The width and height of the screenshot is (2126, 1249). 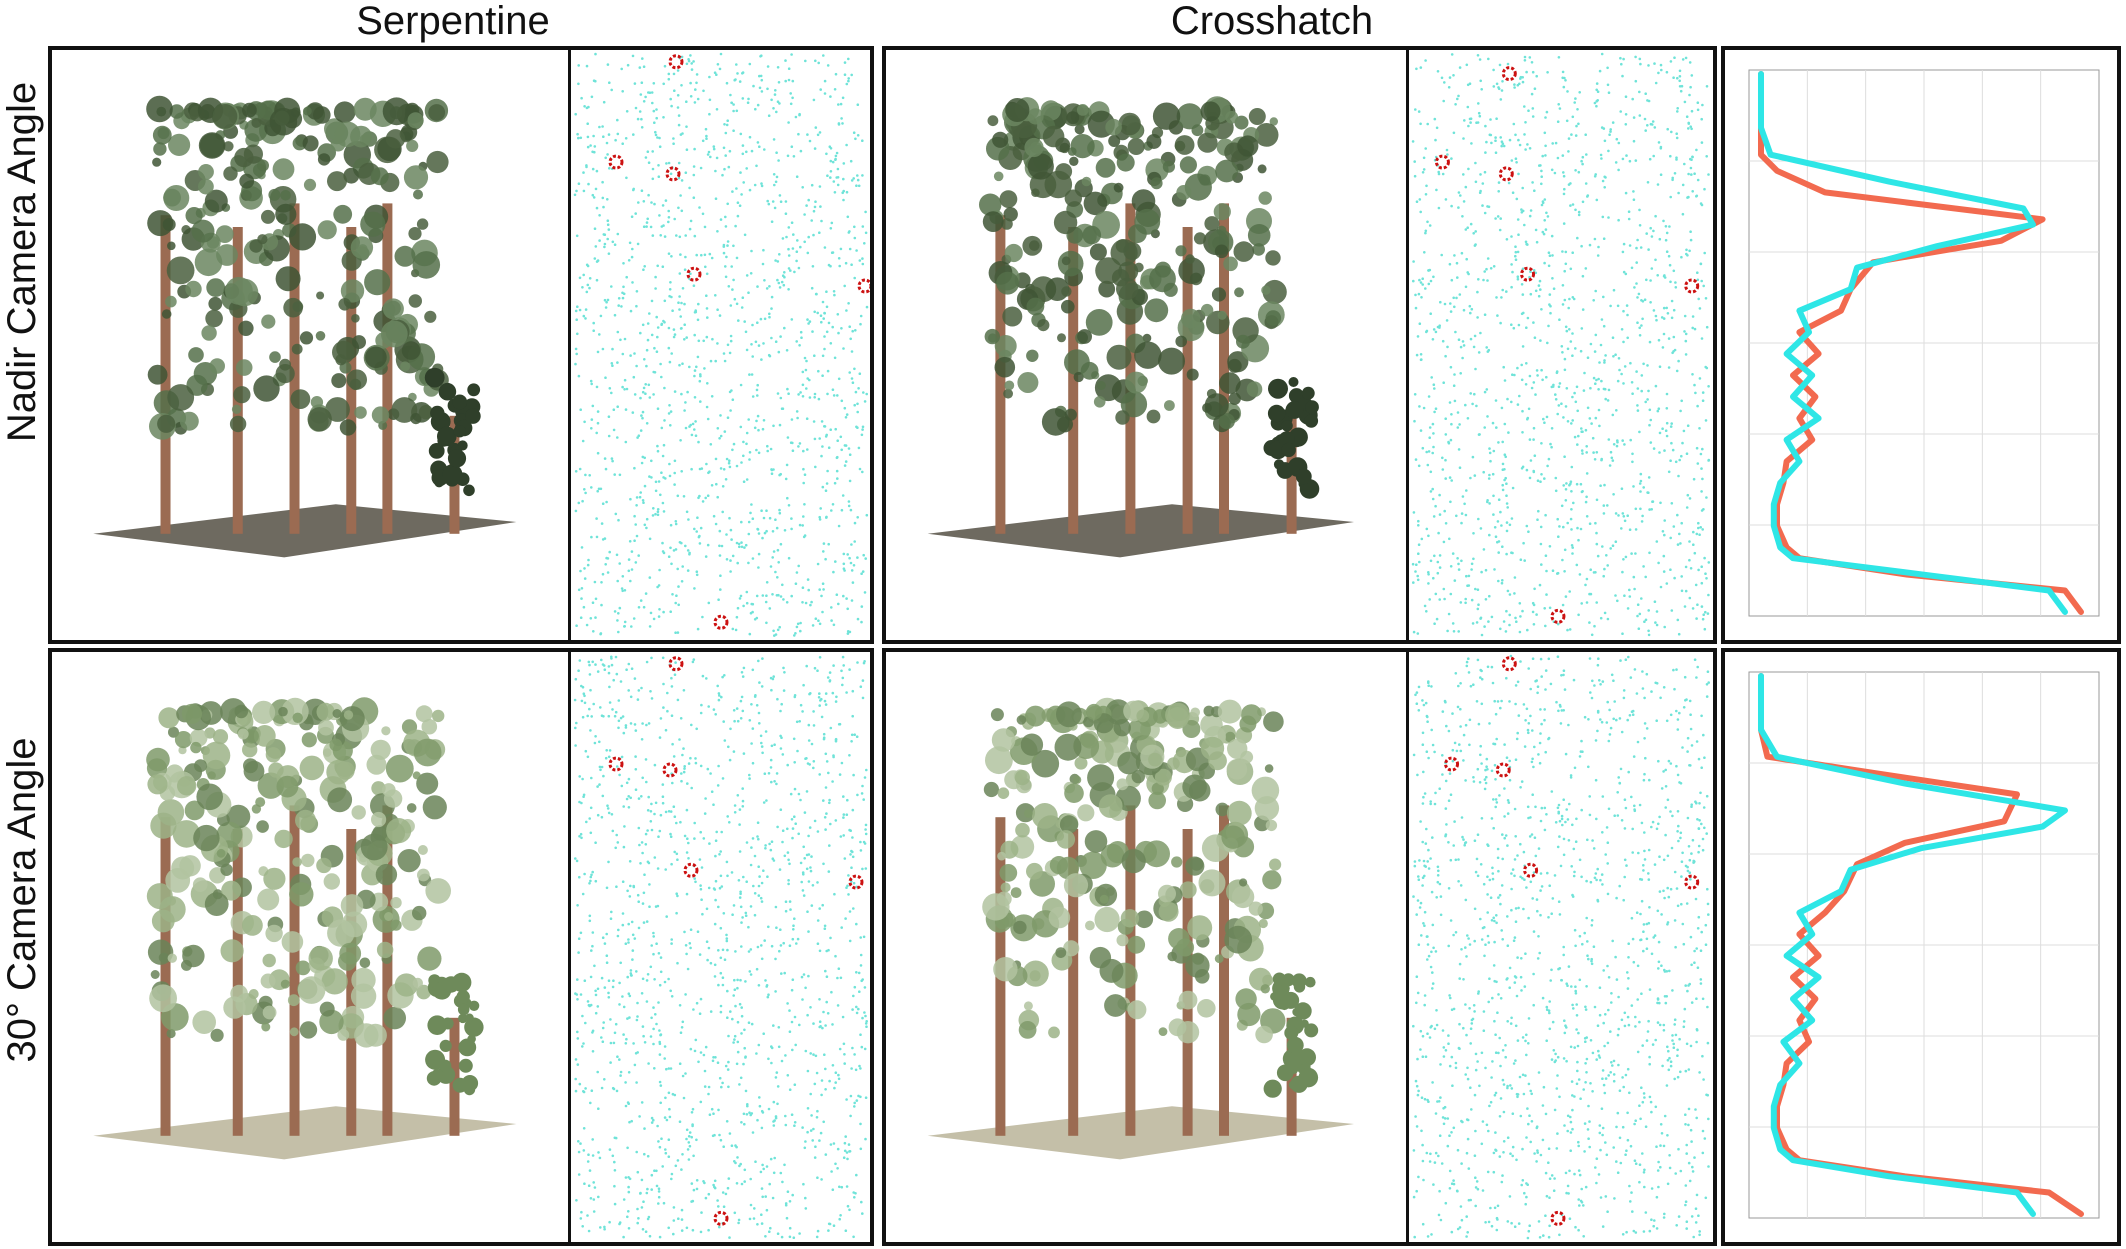 I want to click on height-profile-chart-30deg, so click(x=1921, y=947).